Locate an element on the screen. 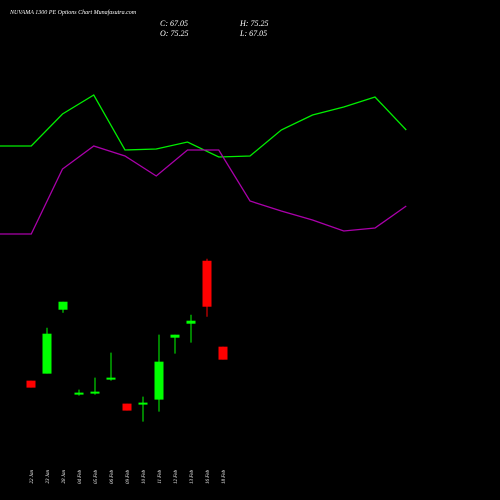 The image size is (500, 500). x-tick-label: 10 Feb is located at coordinates (144, 477).